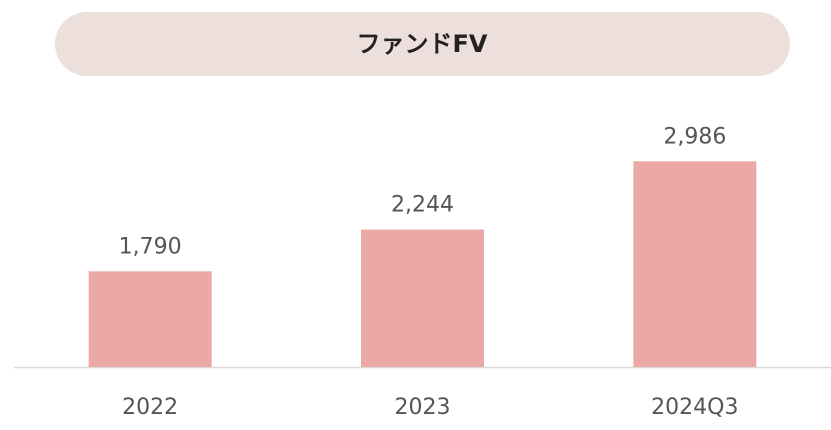  I want to click on x-tick-label: 2022, so click(150, 407).